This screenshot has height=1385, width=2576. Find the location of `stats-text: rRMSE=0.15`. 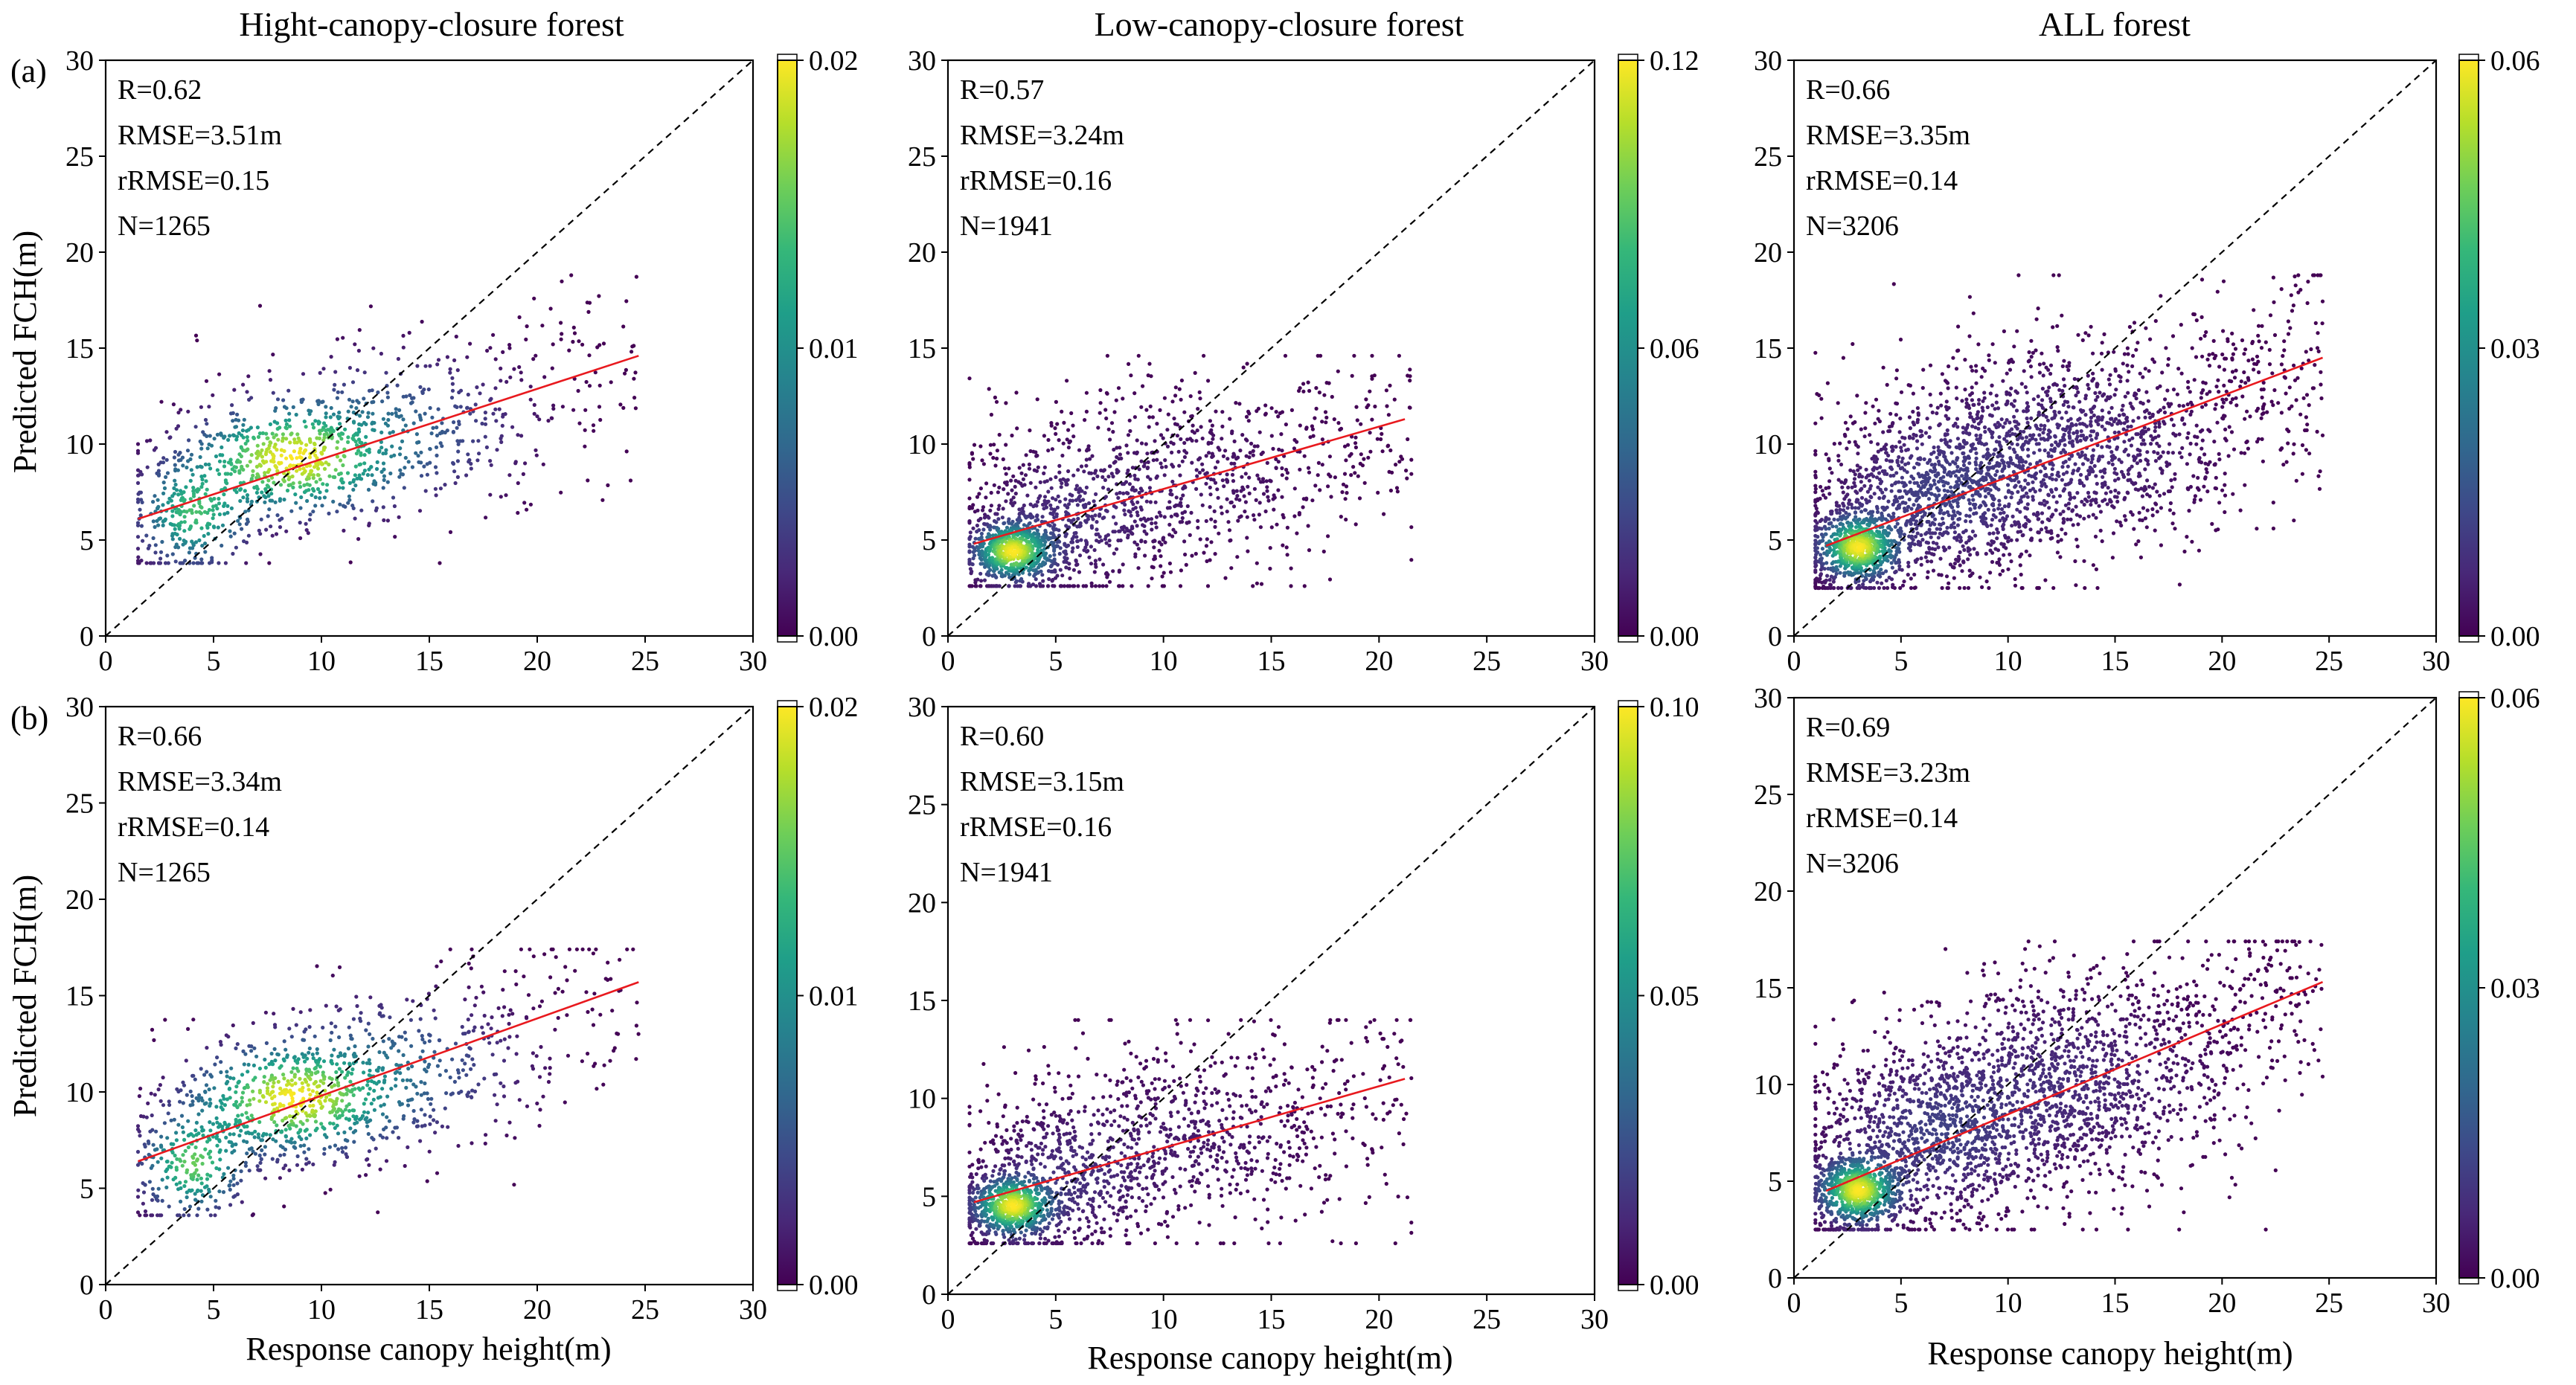

stats-text: rRMSE=0.15 is located at coordinates (193, 180).